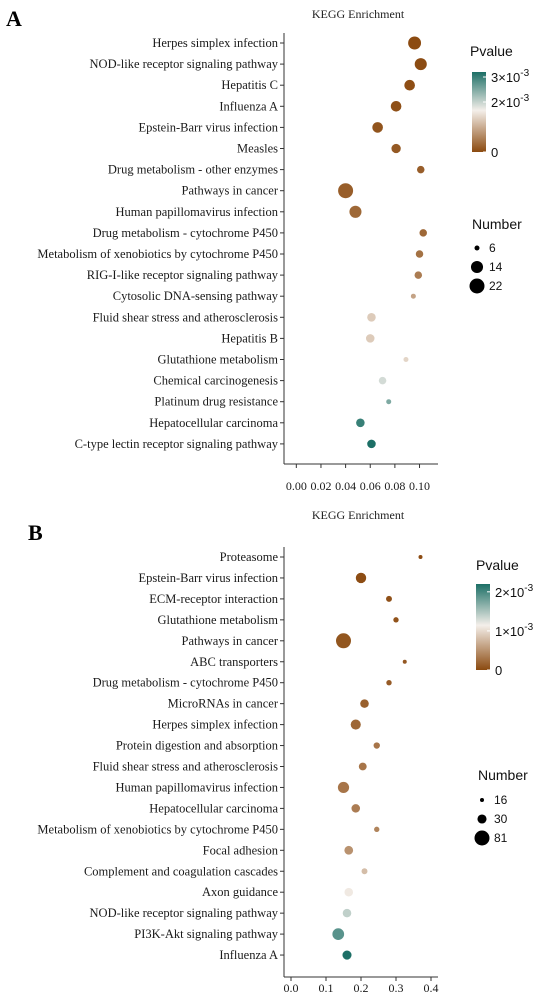 The image size is (550, 998). Describe the element at coordinates (218, 620) in the screenshot. I see `category-label: Glutathione metabolism` at that location.